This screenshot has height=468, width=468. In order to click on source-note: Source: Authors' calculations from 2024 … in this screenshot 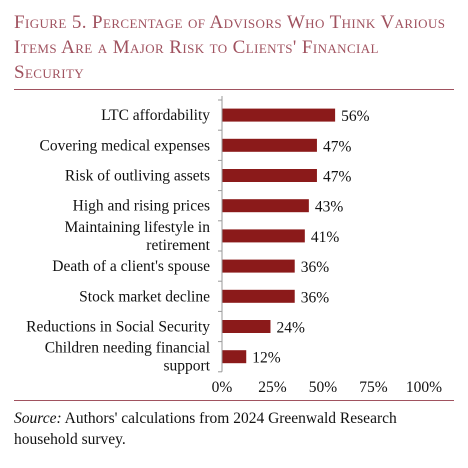, I will do `click(234, 429)`.